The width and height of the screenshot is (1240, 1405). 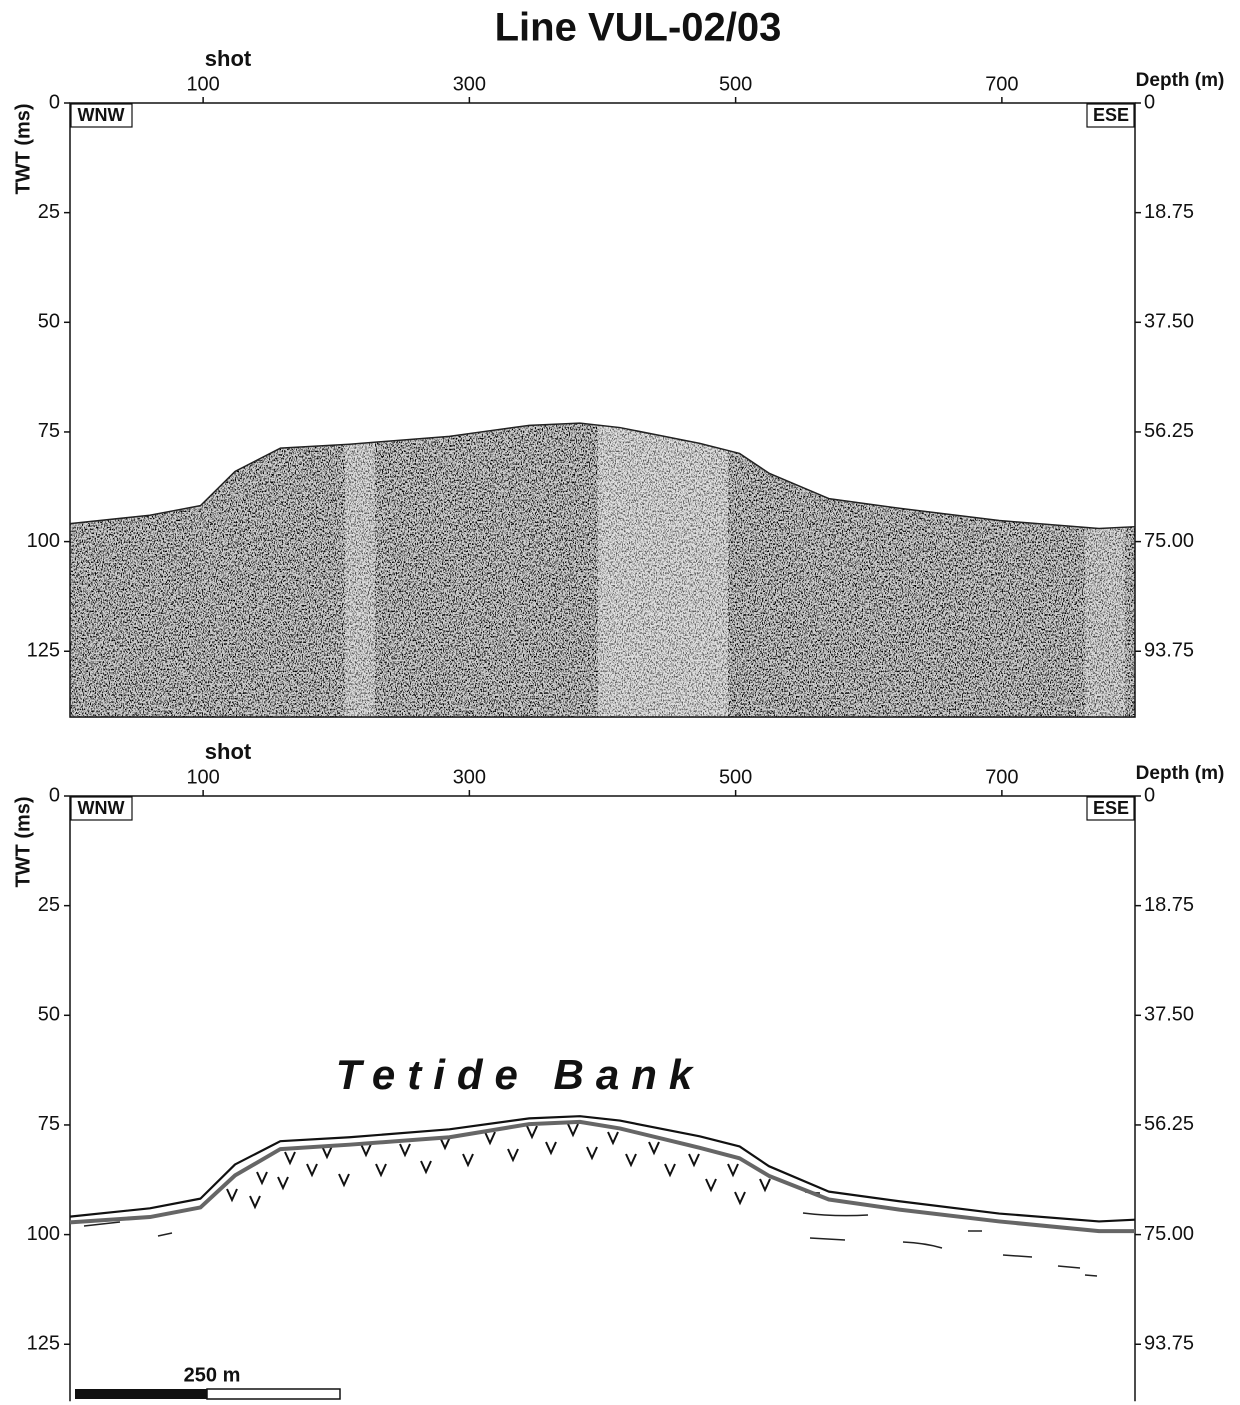 I want to click on scale-bar: 250 m, so click(x=208, y=1382).